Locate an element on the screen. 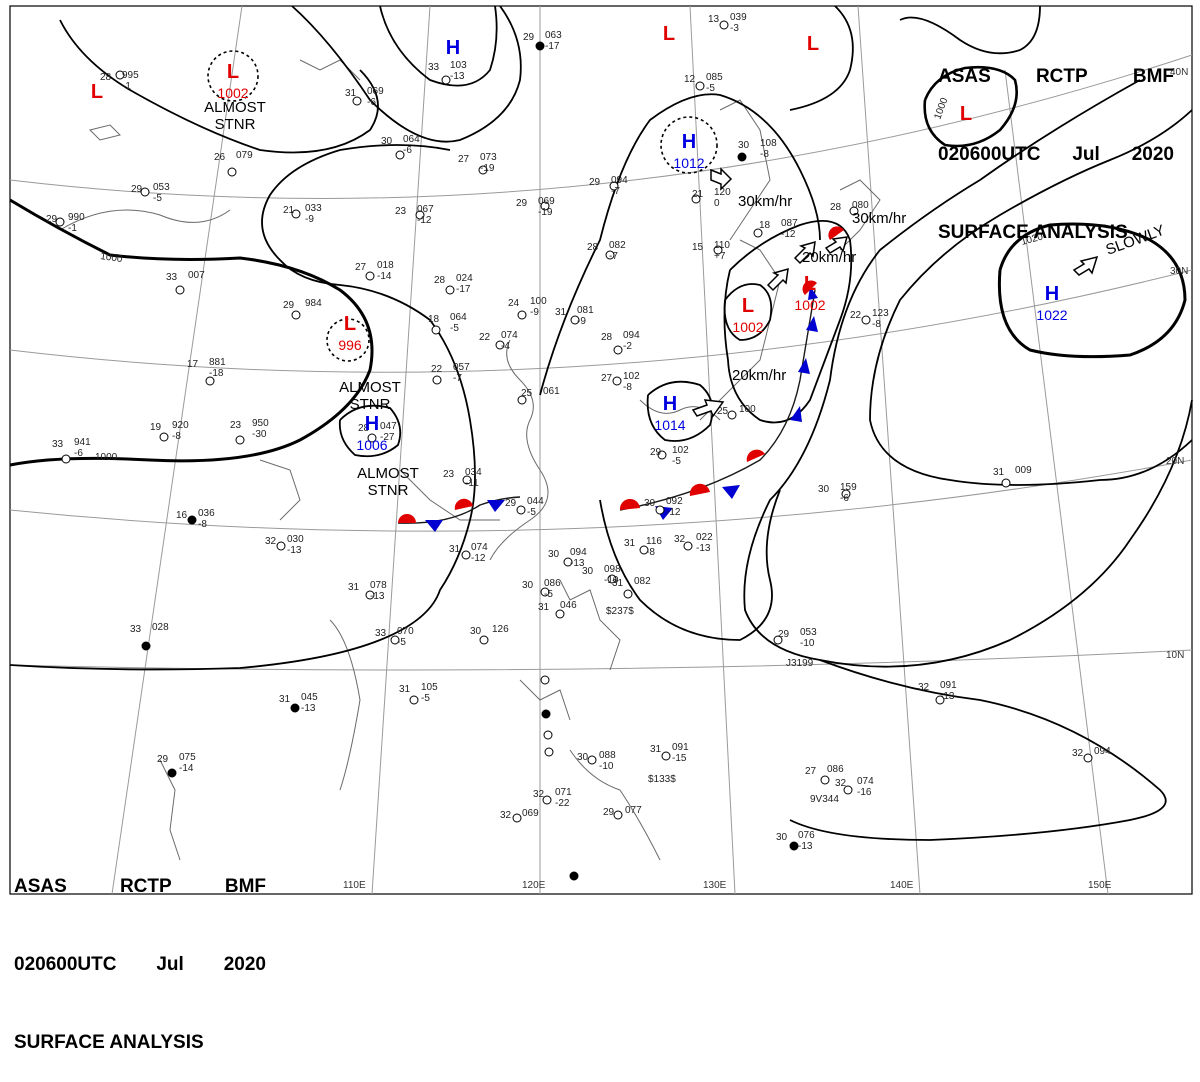  isobar-low-jp-inner is located at coordinates (748, 312).